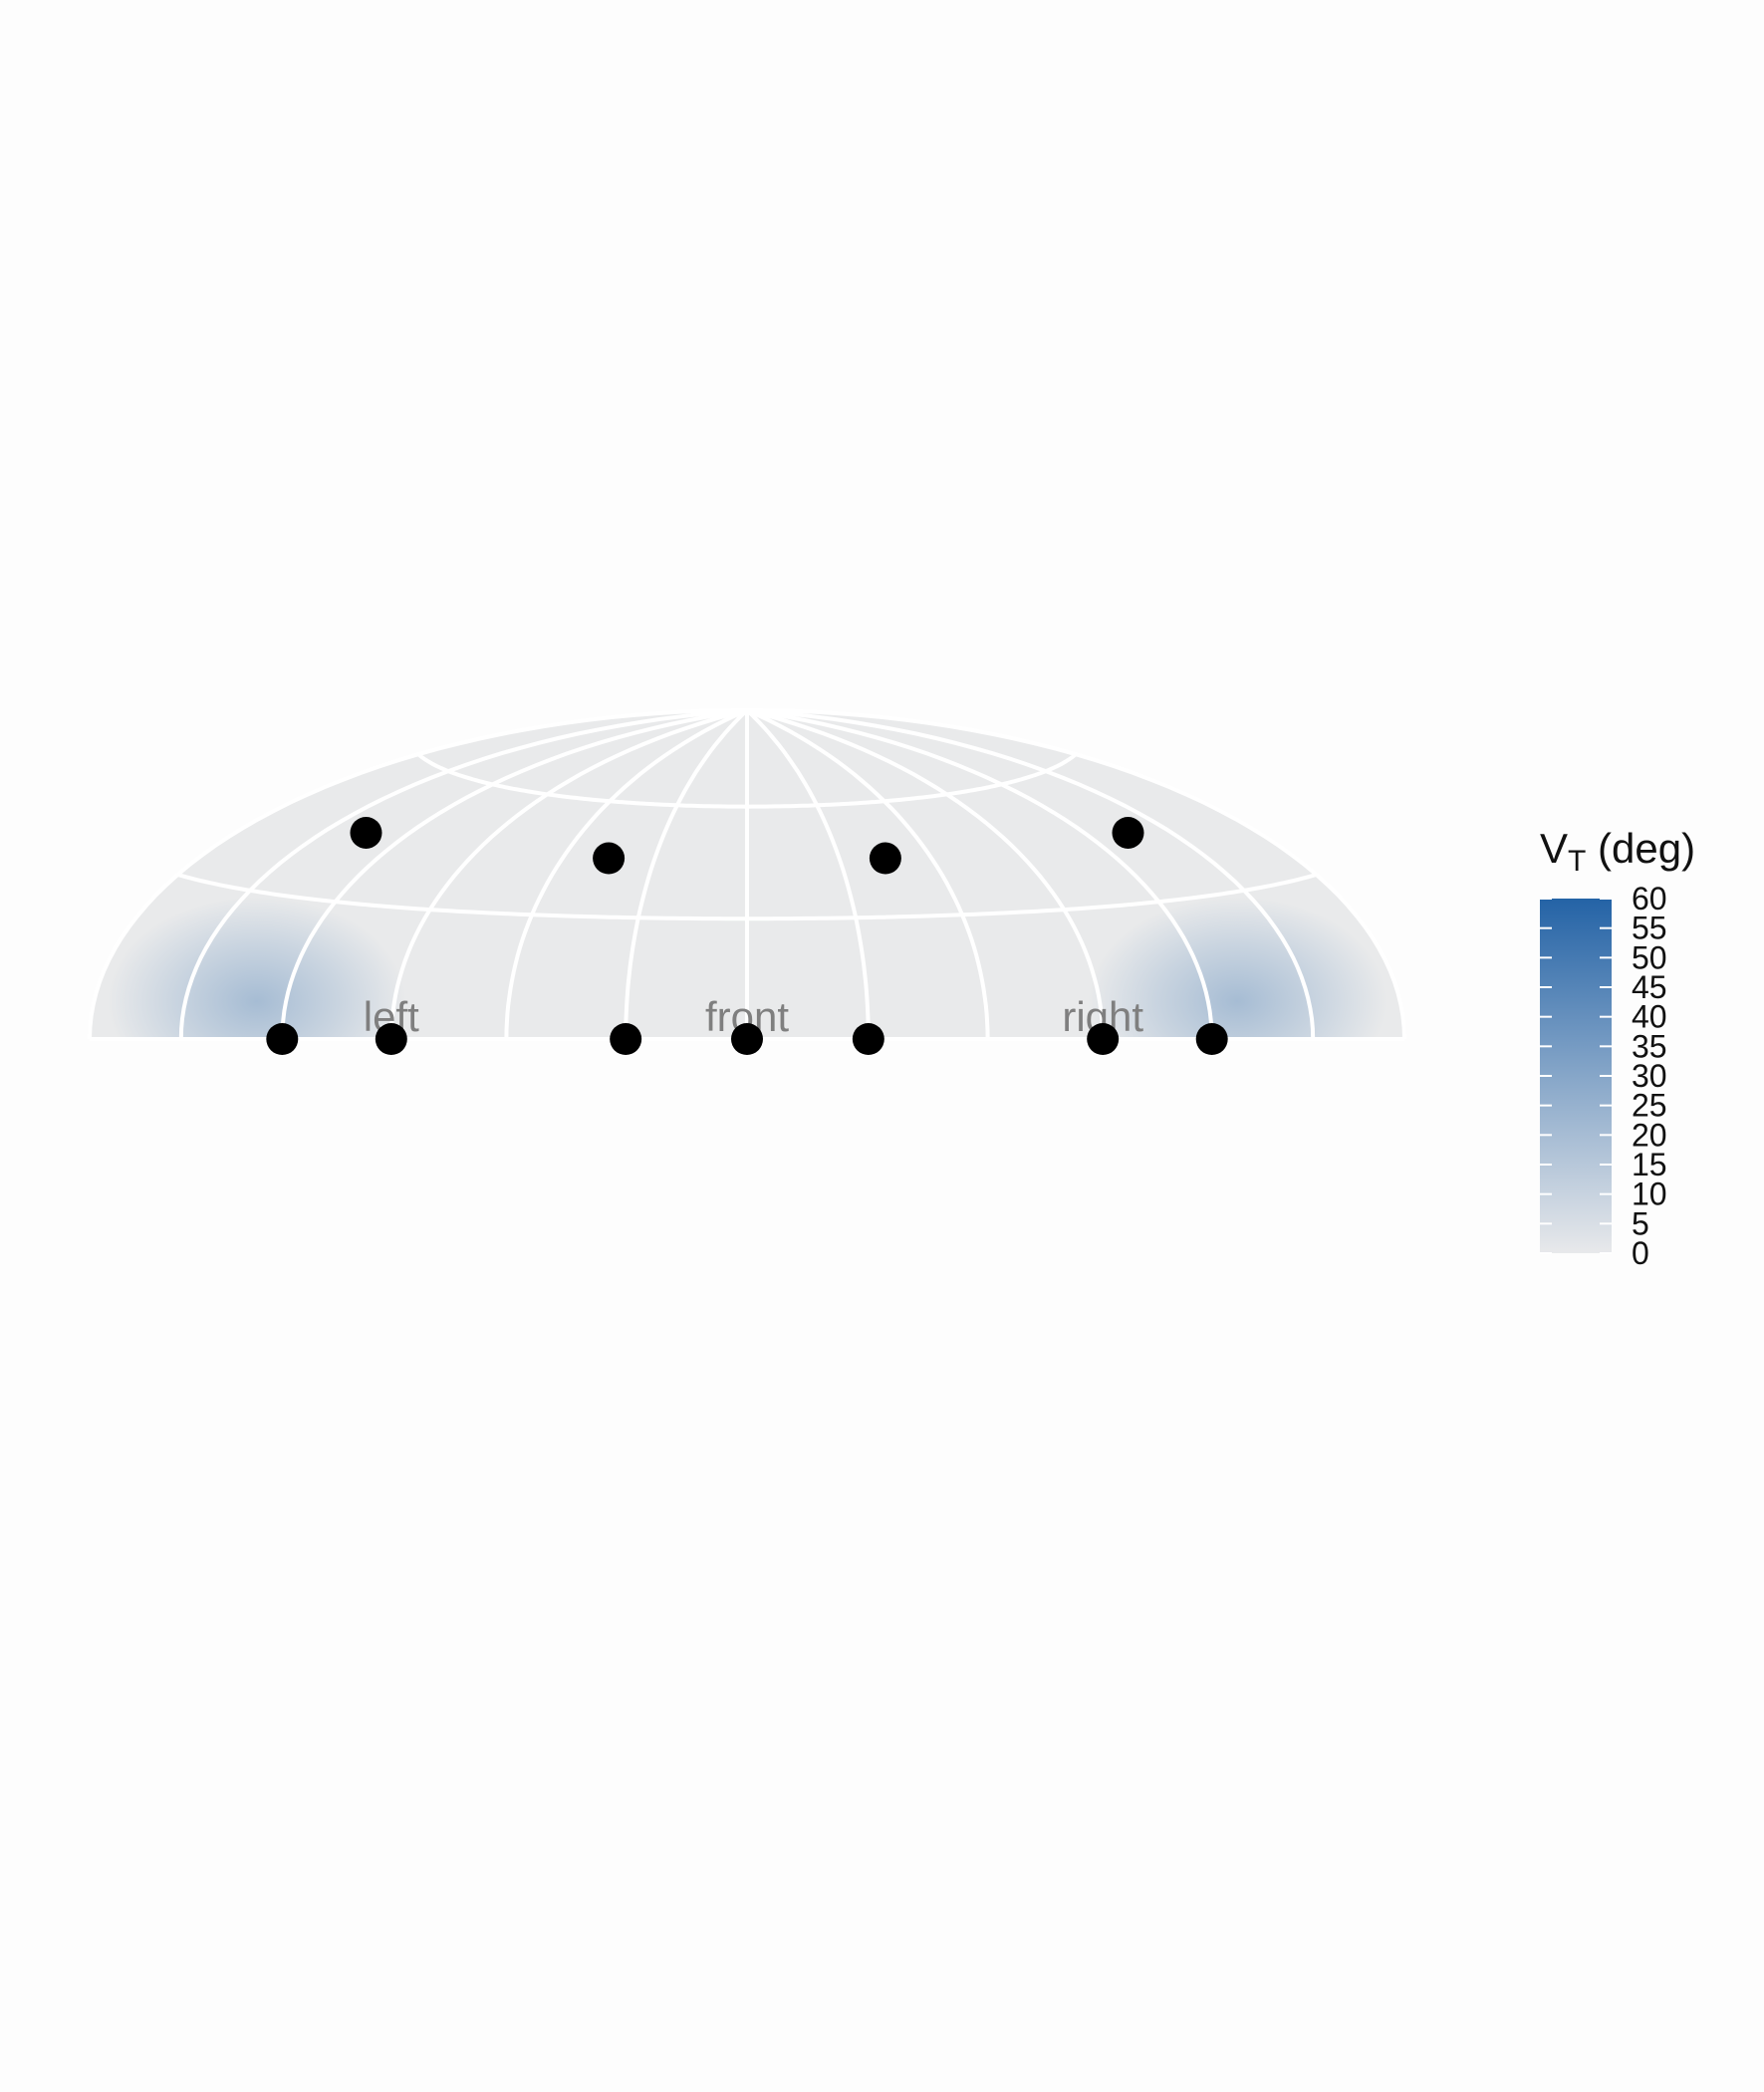 This screenshot has height=2092, width=1764. I want to click on projection-map: left front right, so click(747, 908).